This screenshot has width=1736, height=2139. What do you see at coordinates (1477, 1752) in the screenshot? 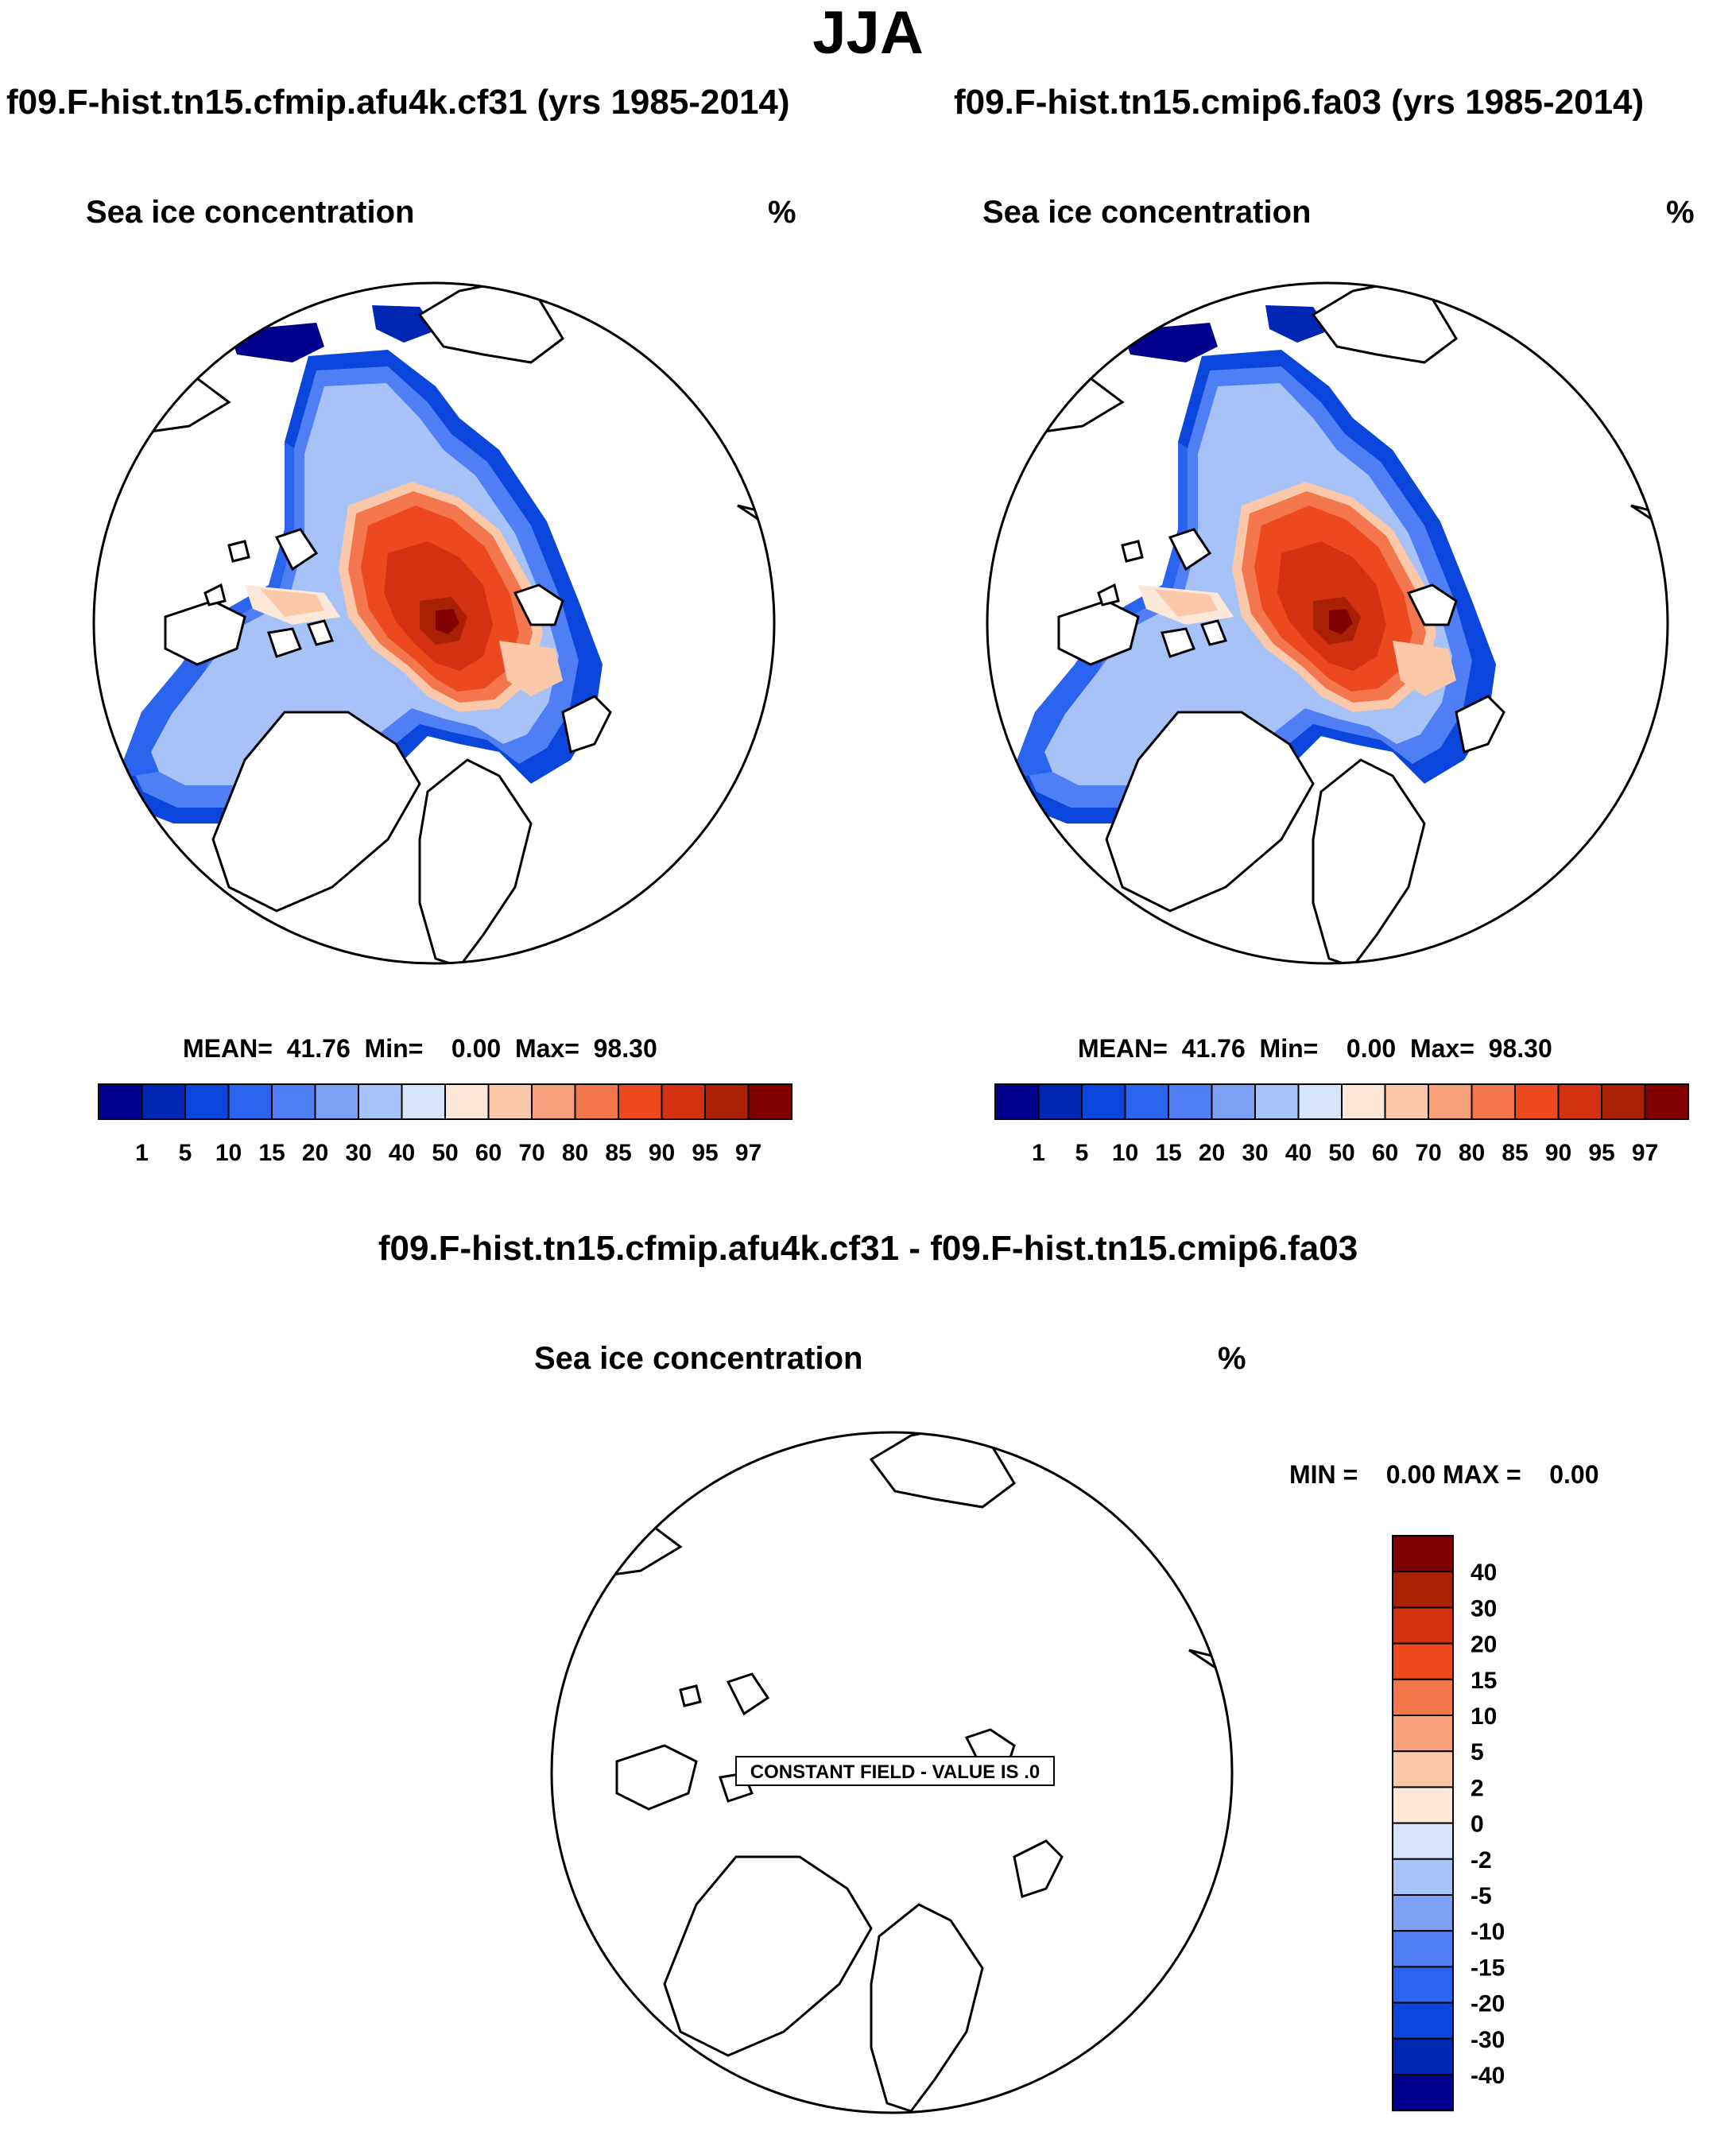
I see `diff-colorbar-label-5: 5` at bounding box center [1477, 1752].